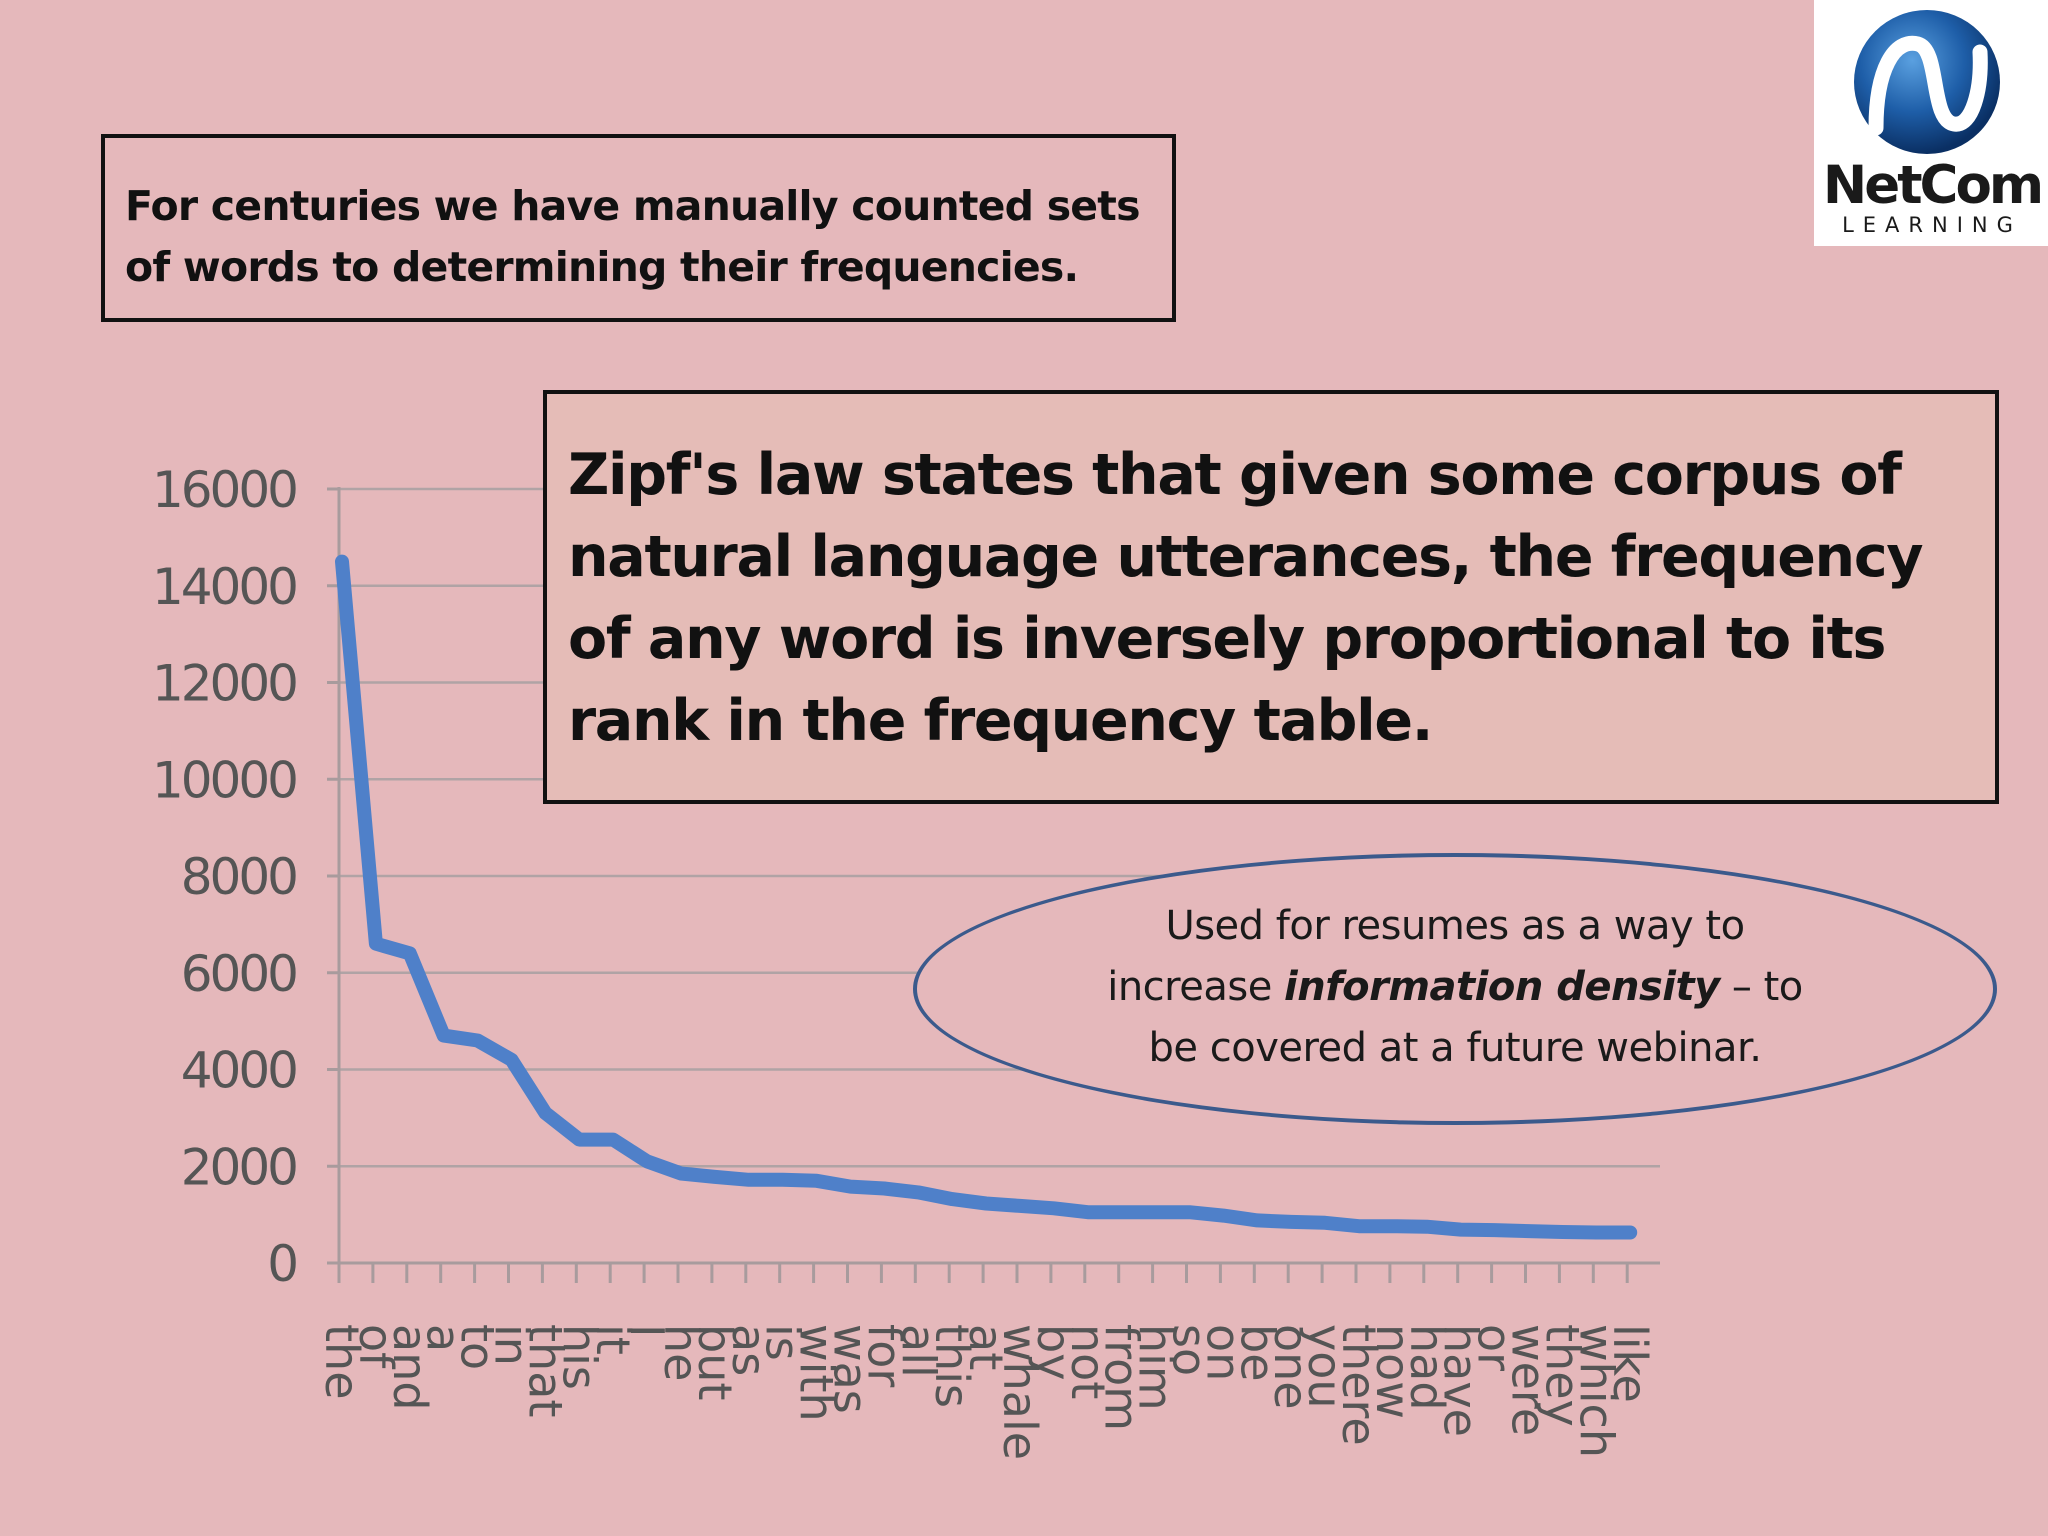 This screenshot has width=2048, height=1536. Describe the element at coordinates (238, 974) in the screenshot. I see `ytick-label-6000: 6000` at that location.